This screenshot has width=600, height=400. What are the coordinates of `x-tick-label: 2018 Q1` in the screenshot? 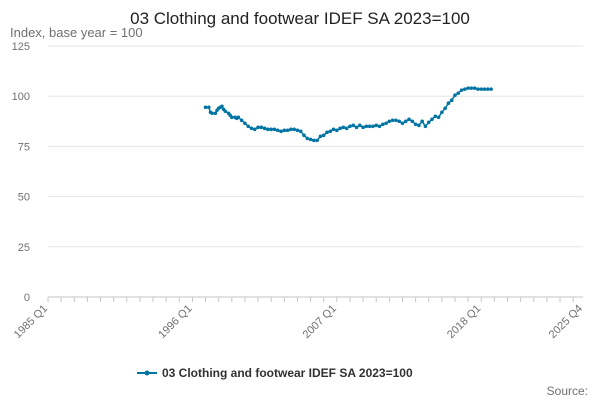 It's located at (464, 322).